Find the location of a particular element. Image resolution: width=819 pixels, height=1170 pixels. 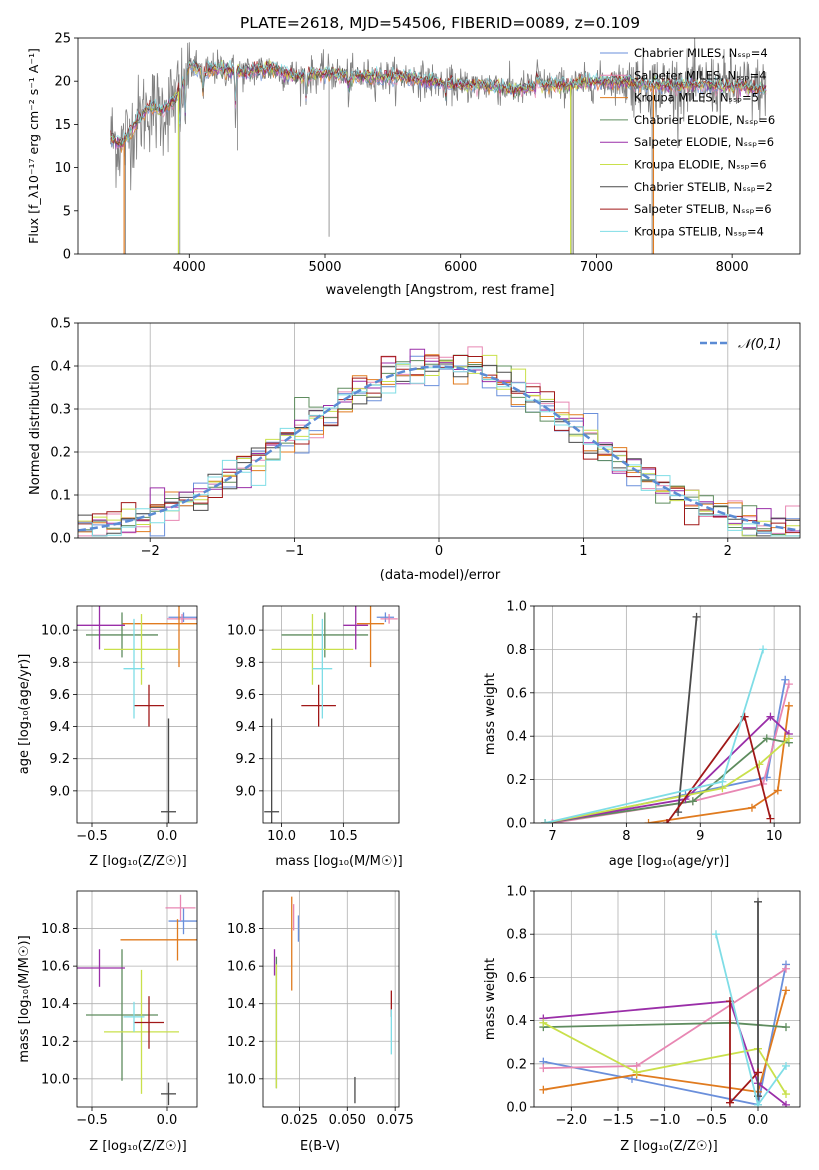

residuals-xtick-label: 1 is located at coordinates (583, 551).